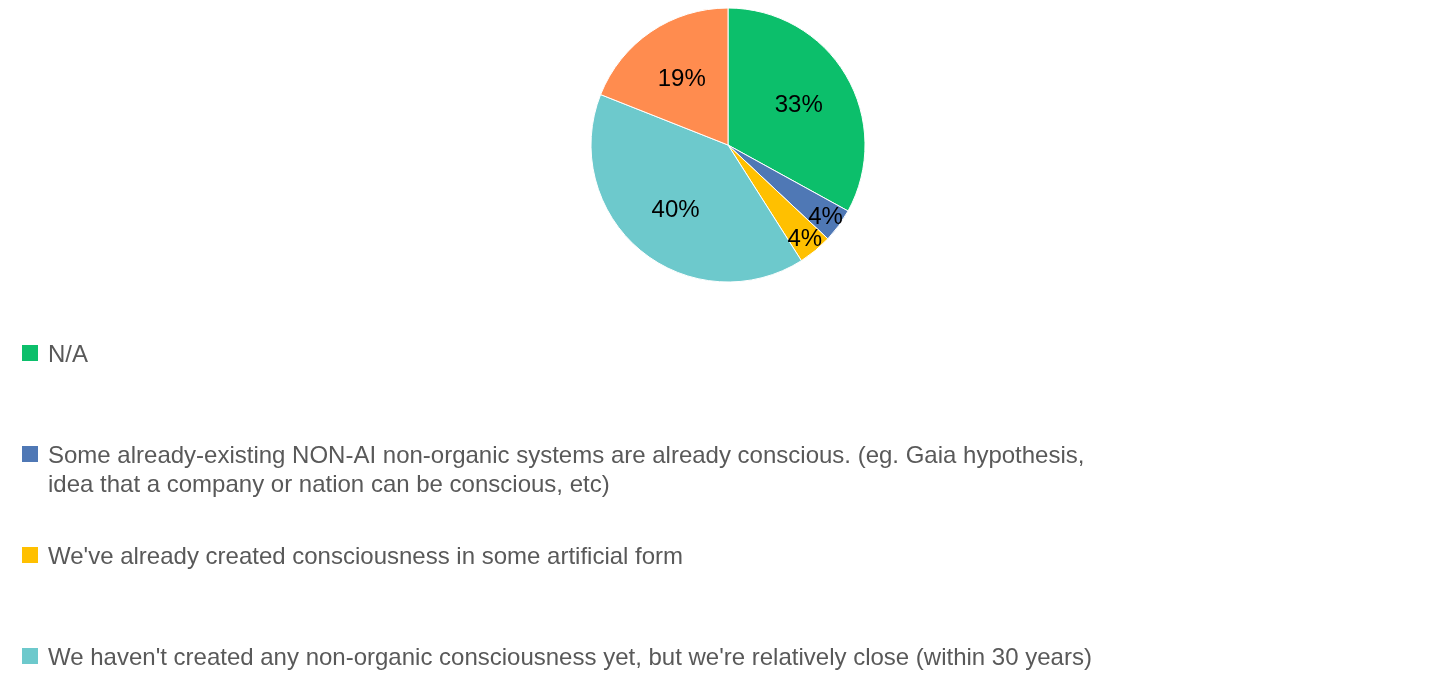 The height and width of the screenshot is (679, 1456). I want to click on legend-label: We've already created consciousness in some artificial form, so click(366, 555).